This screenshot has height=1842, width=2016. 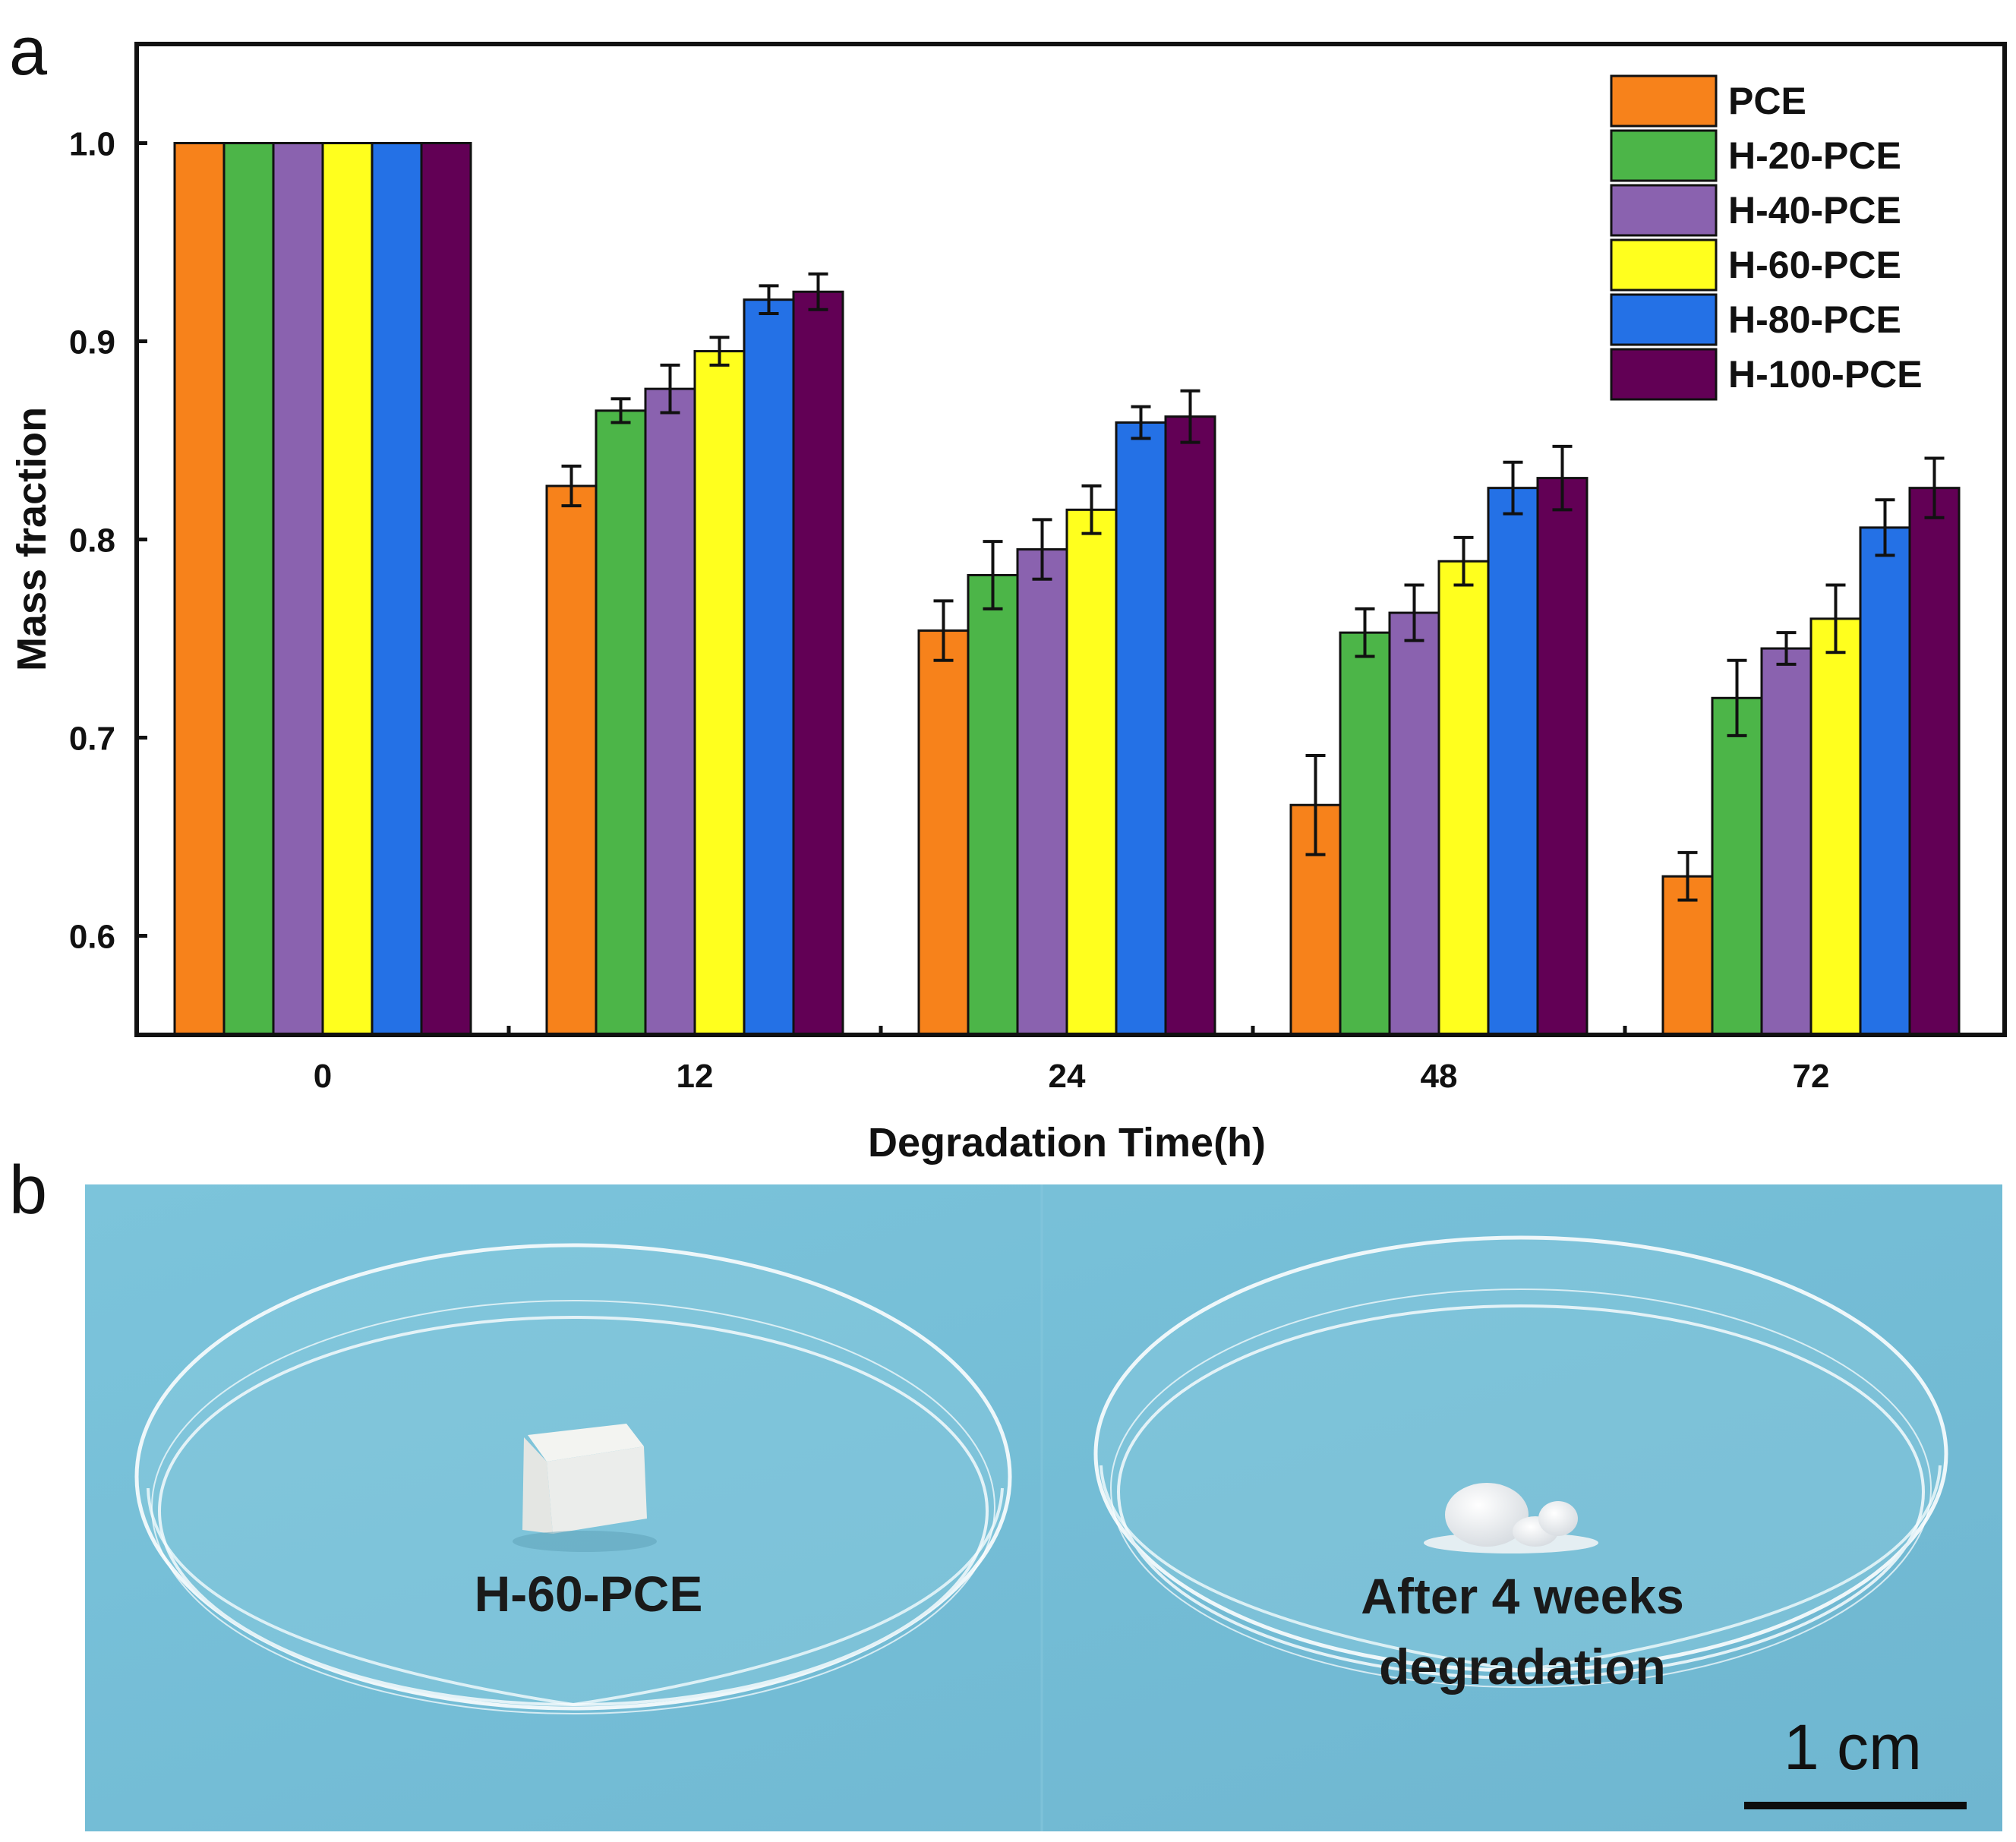 I want to click on error-bar-h-40-pce-48h, so click(x=1414, y=612).